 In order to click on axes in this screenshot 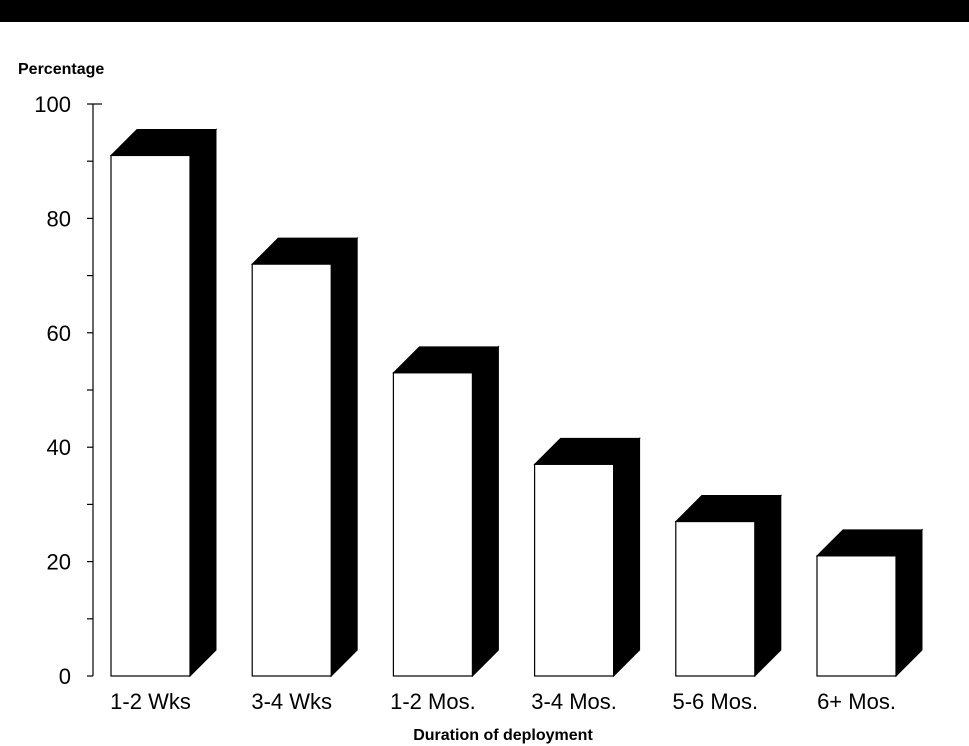, I will do `click(97, 389)`.